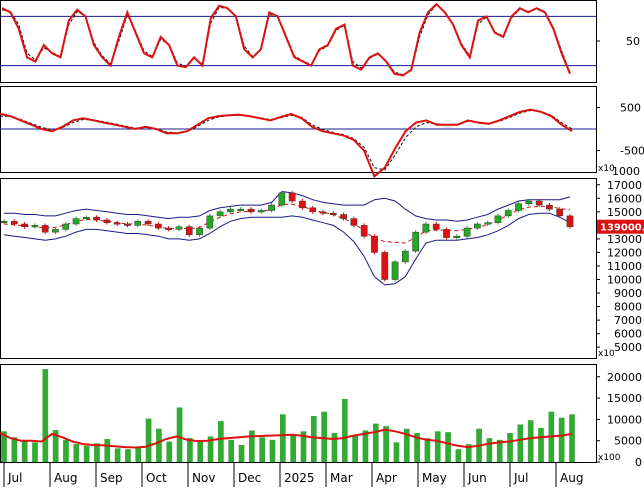 This screenshot has width=644, height=493. I want to click on x-axis-label: Jul, so click(520, 478).